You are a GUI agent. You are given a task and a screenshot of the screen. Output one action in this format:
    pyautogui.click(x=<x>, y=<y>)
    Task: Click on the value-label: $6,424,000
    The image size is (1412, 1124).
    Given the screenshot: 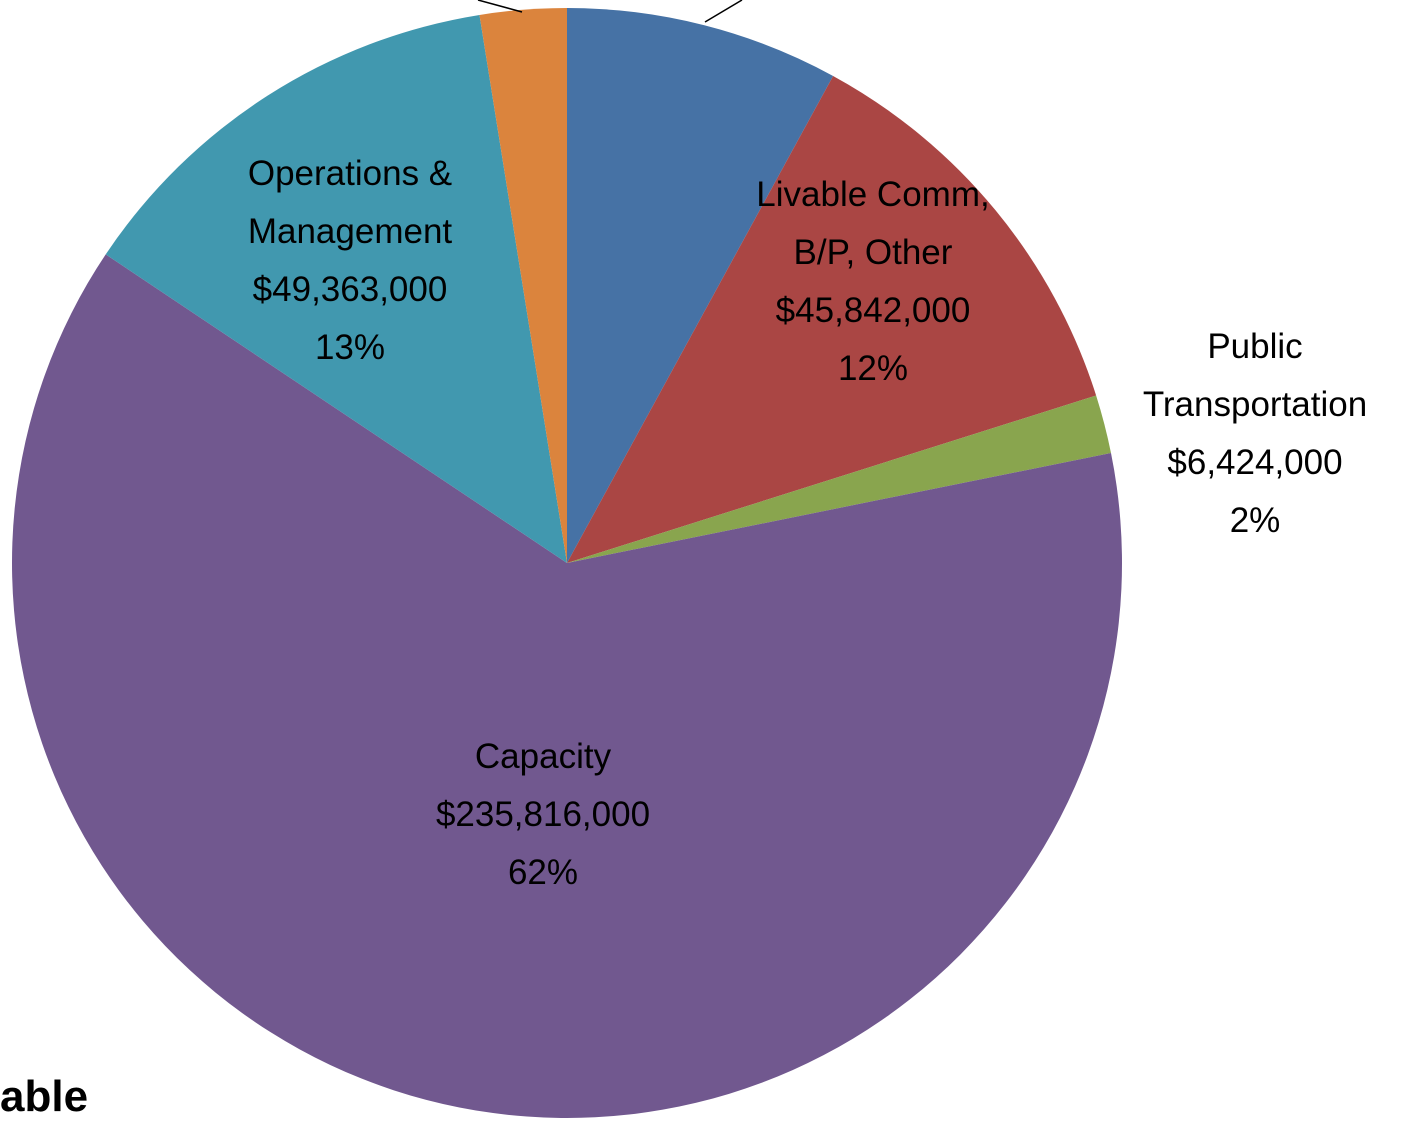 What is the action you would take?
    pyautogui.click(x=1255, y=462)
    